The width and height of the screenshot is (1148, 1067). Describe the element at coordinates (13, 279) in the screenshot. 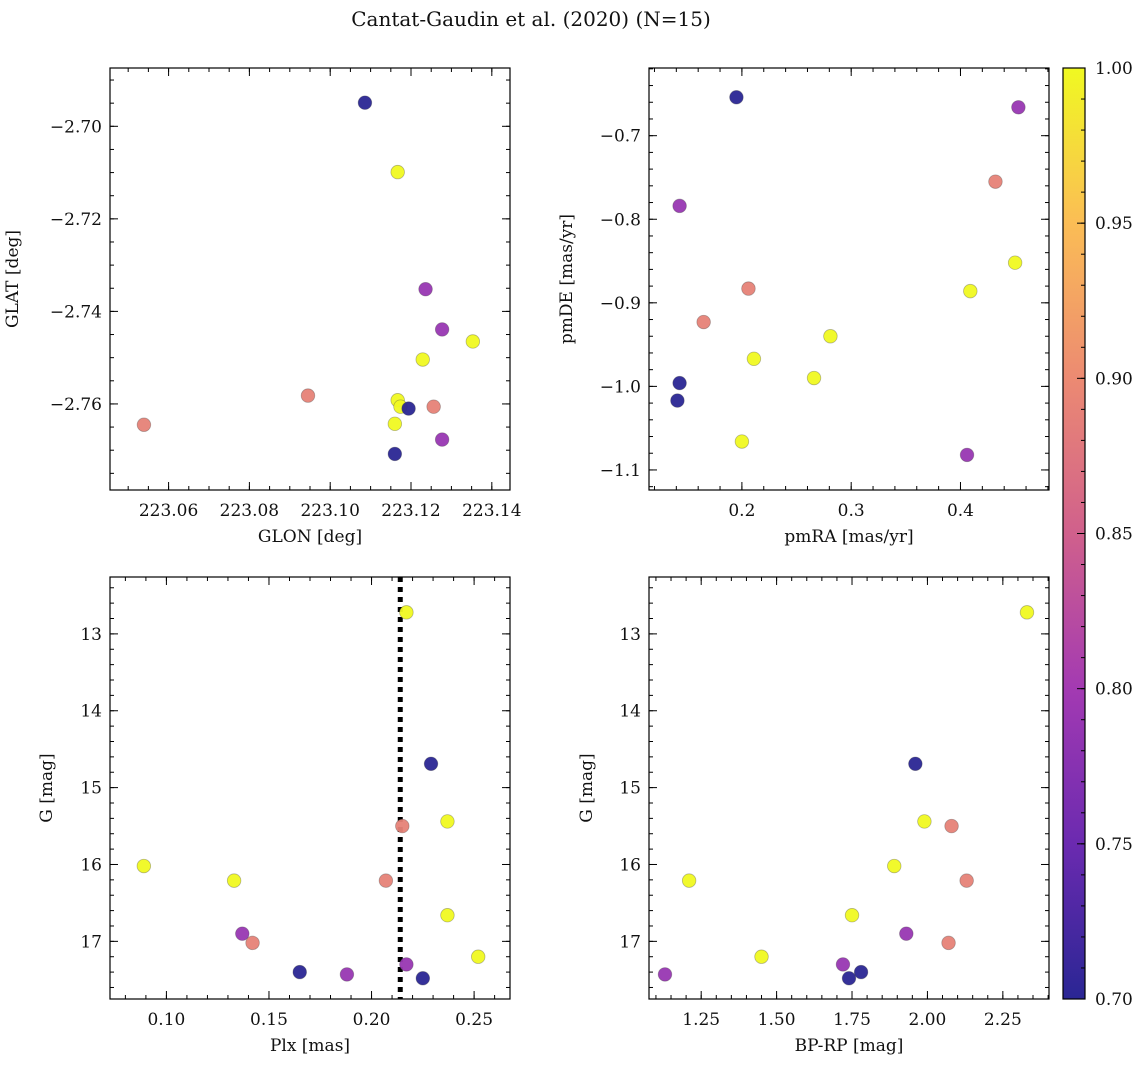

I see `y-axis-label: GLAT [deg]` at that location.